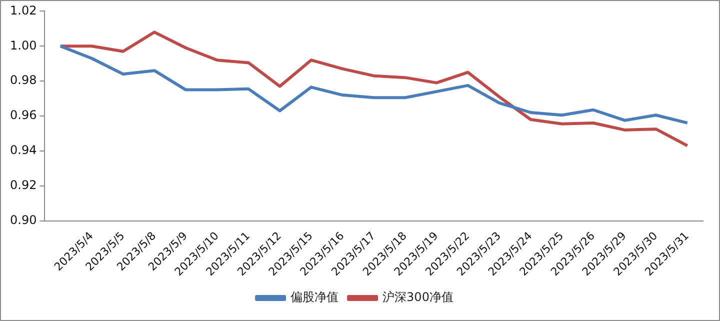  I want to click on y-tick-label: 1.00, so click(23, 45).